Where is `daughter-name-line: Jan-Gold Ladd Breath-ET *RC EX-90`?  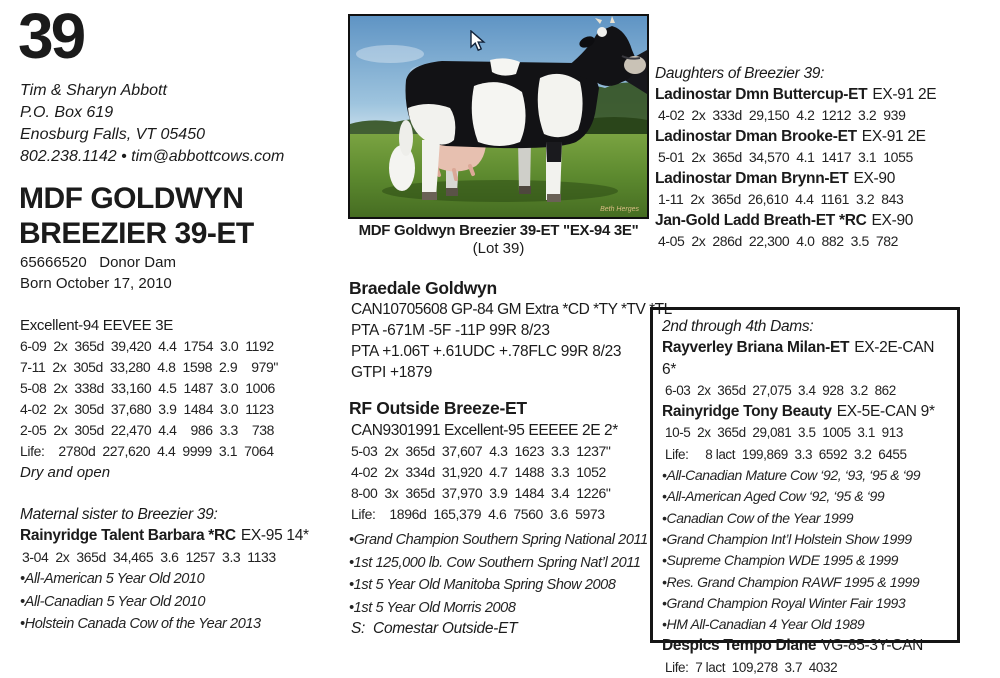 daughter-name-line: Jan-Gold Ladd Breath-ET *RC EX-90 is located at coordinates (795, 220).